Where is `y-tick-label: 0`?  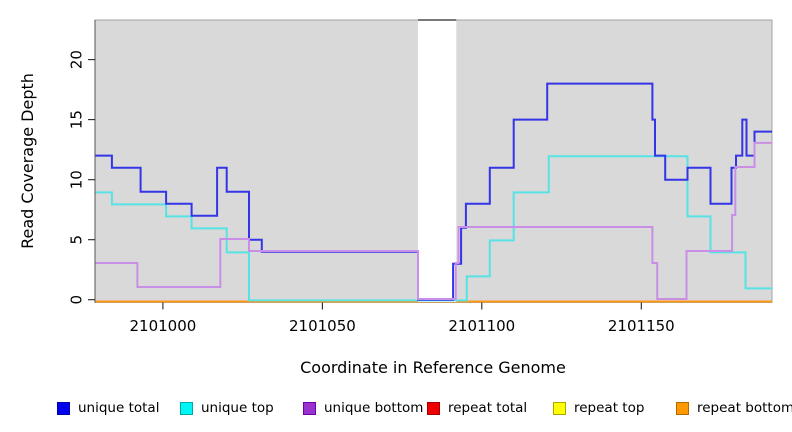 y-tick-label: 0 is located at coordinates (77, 300).